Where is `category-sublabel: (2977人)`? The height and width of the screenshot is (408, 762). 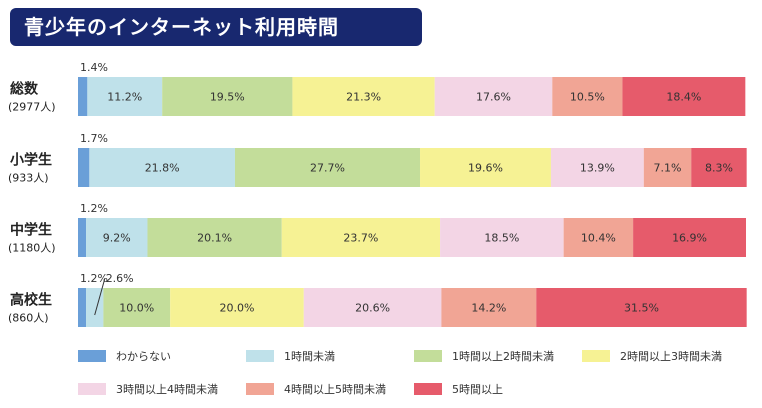 category-sublabel: (2977人) is located at coordinates (32, 107).